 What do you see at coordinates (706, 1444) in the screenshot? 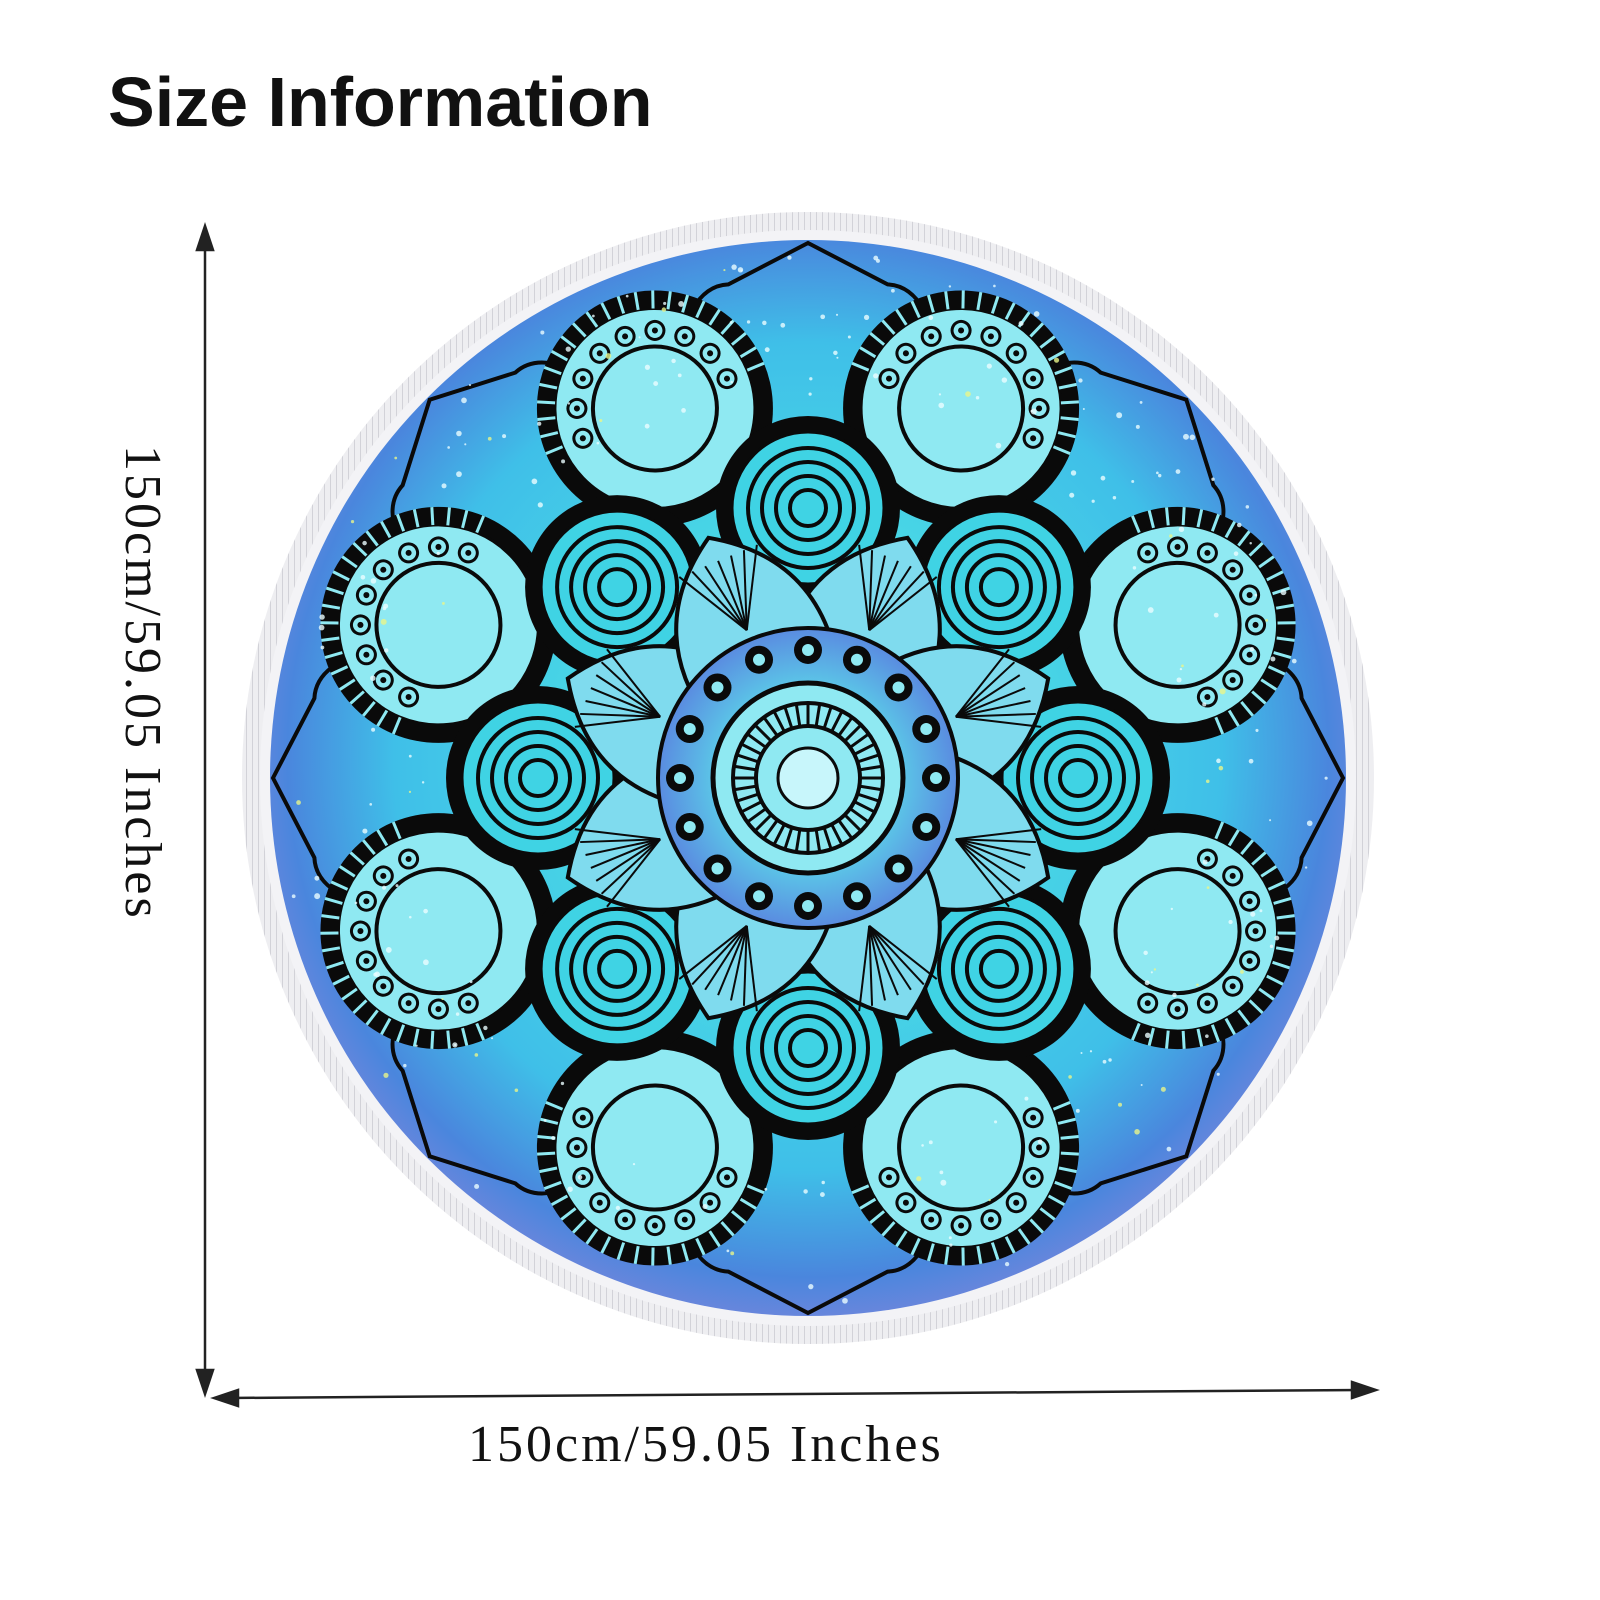
I see `width-dimension-label: 150cm/59.05 Inches` at bounding box center [706, 1444].